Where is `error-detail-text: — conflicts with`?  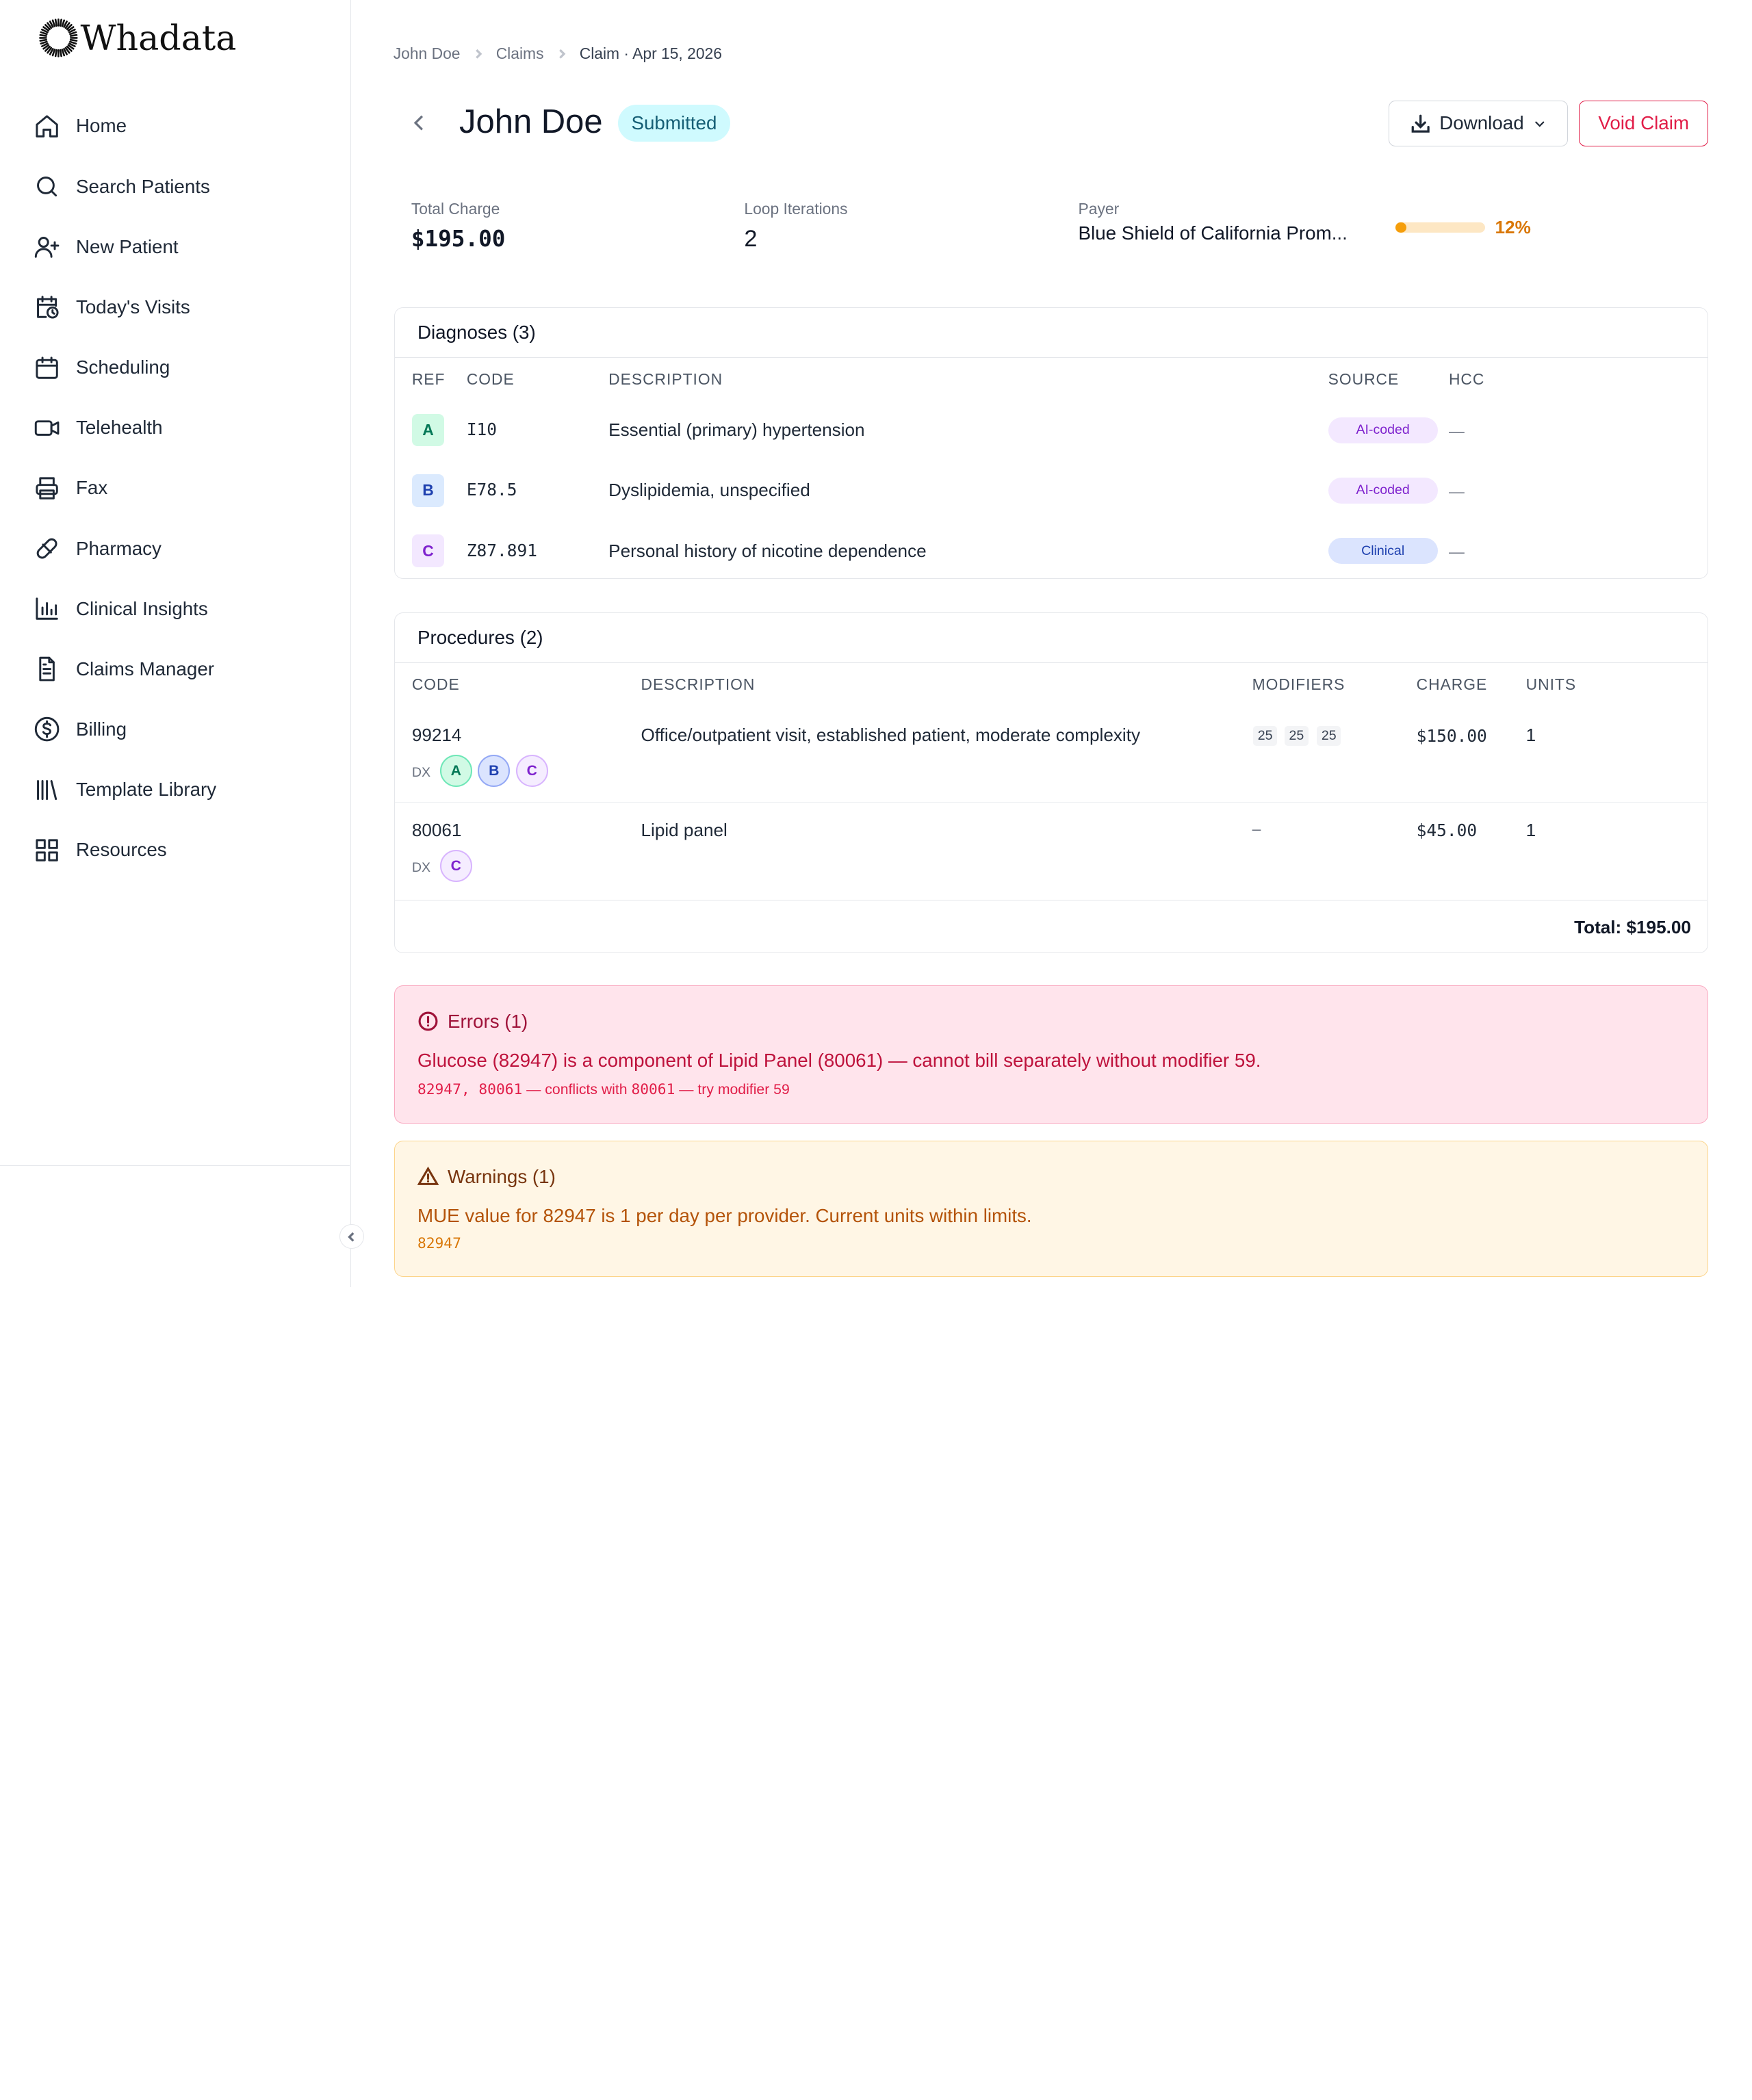 error-detail-text: — conflicts with is located at coordinates (577, 1089).